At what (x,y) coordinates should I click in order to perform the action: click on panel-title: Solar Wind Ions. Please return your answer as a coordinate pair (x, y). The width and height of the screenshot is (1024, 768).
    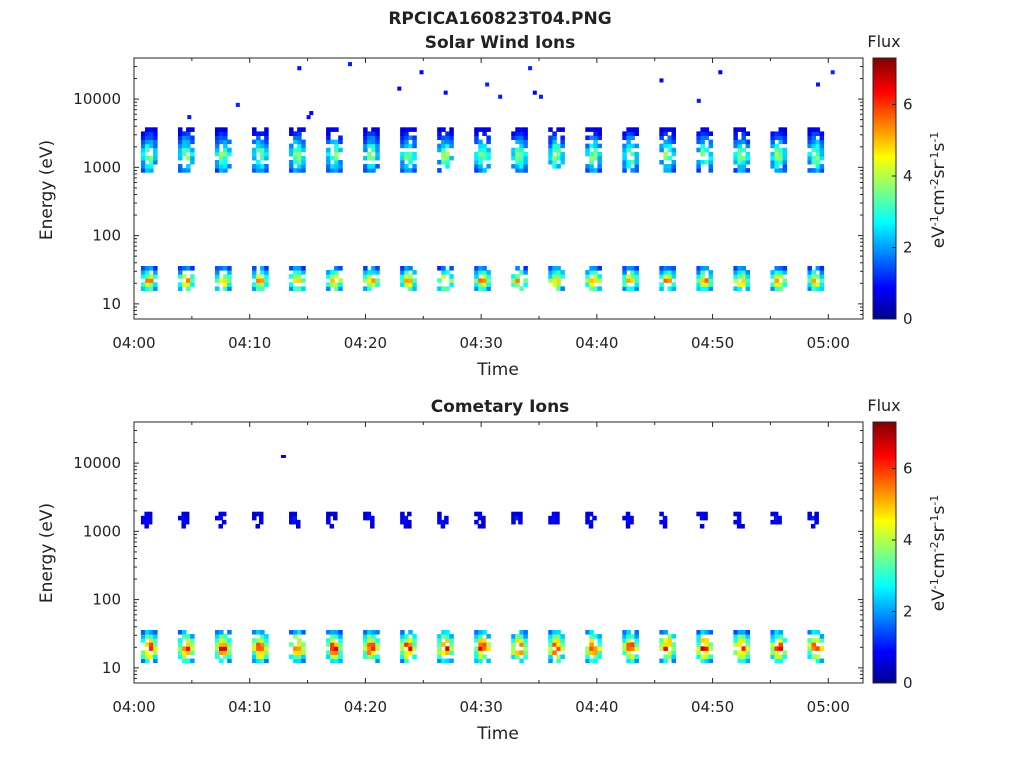
    Looking at the image, I should click on (500, 43).